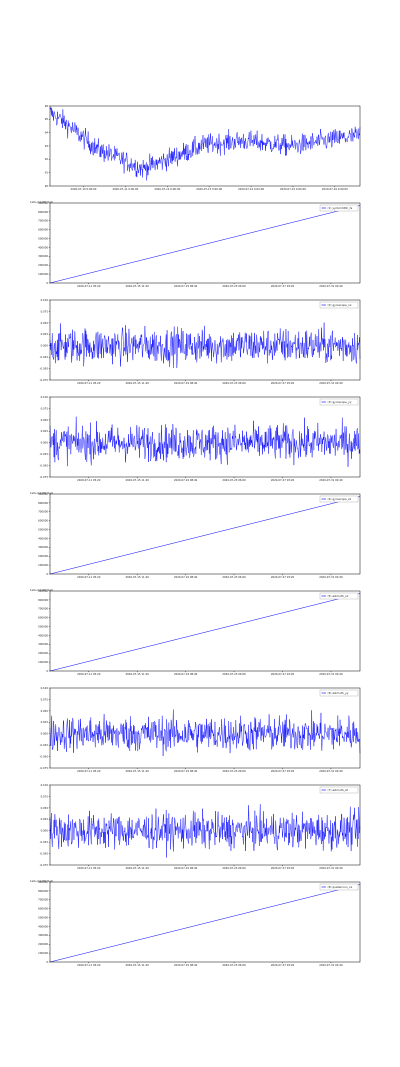 The width and height of the screenshot is (400, 1067). I want to click on x-tick-label: 2020-07-15 0:00:00, so click(293, 188).